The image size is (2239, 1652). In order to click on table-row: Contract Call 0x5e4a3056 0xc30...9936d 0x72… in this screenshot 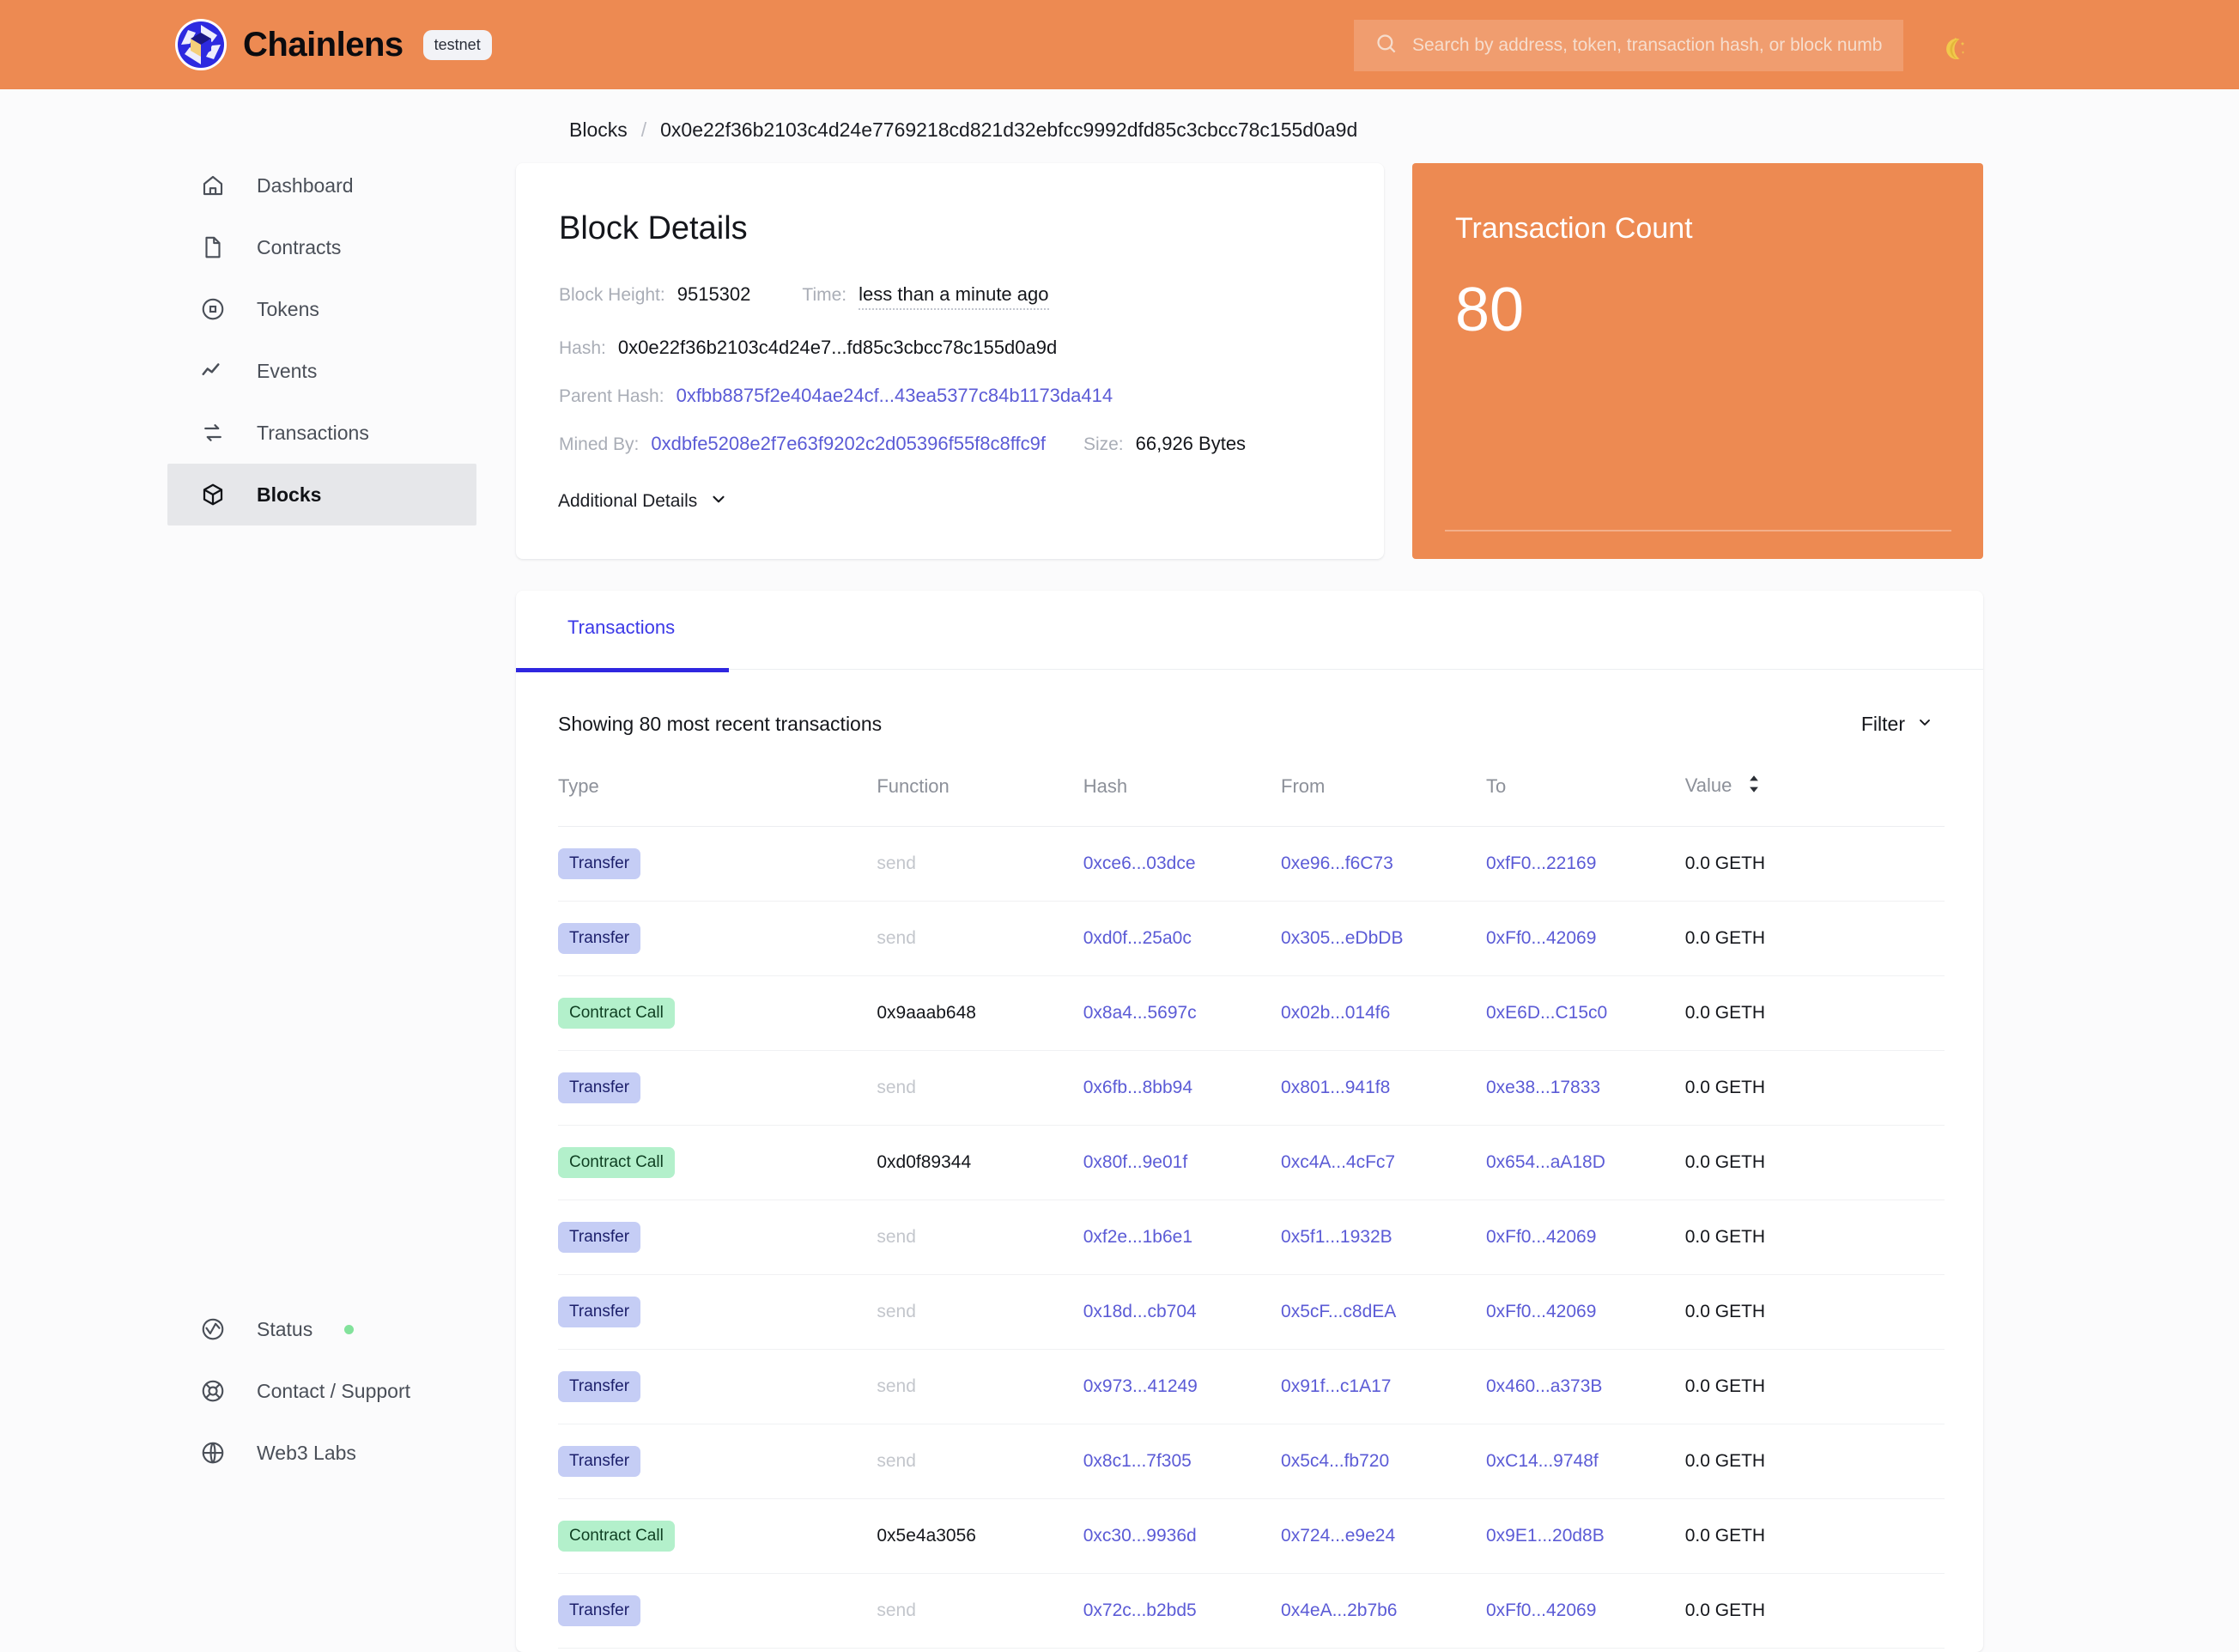, I will do `click(1251, 1536)`.